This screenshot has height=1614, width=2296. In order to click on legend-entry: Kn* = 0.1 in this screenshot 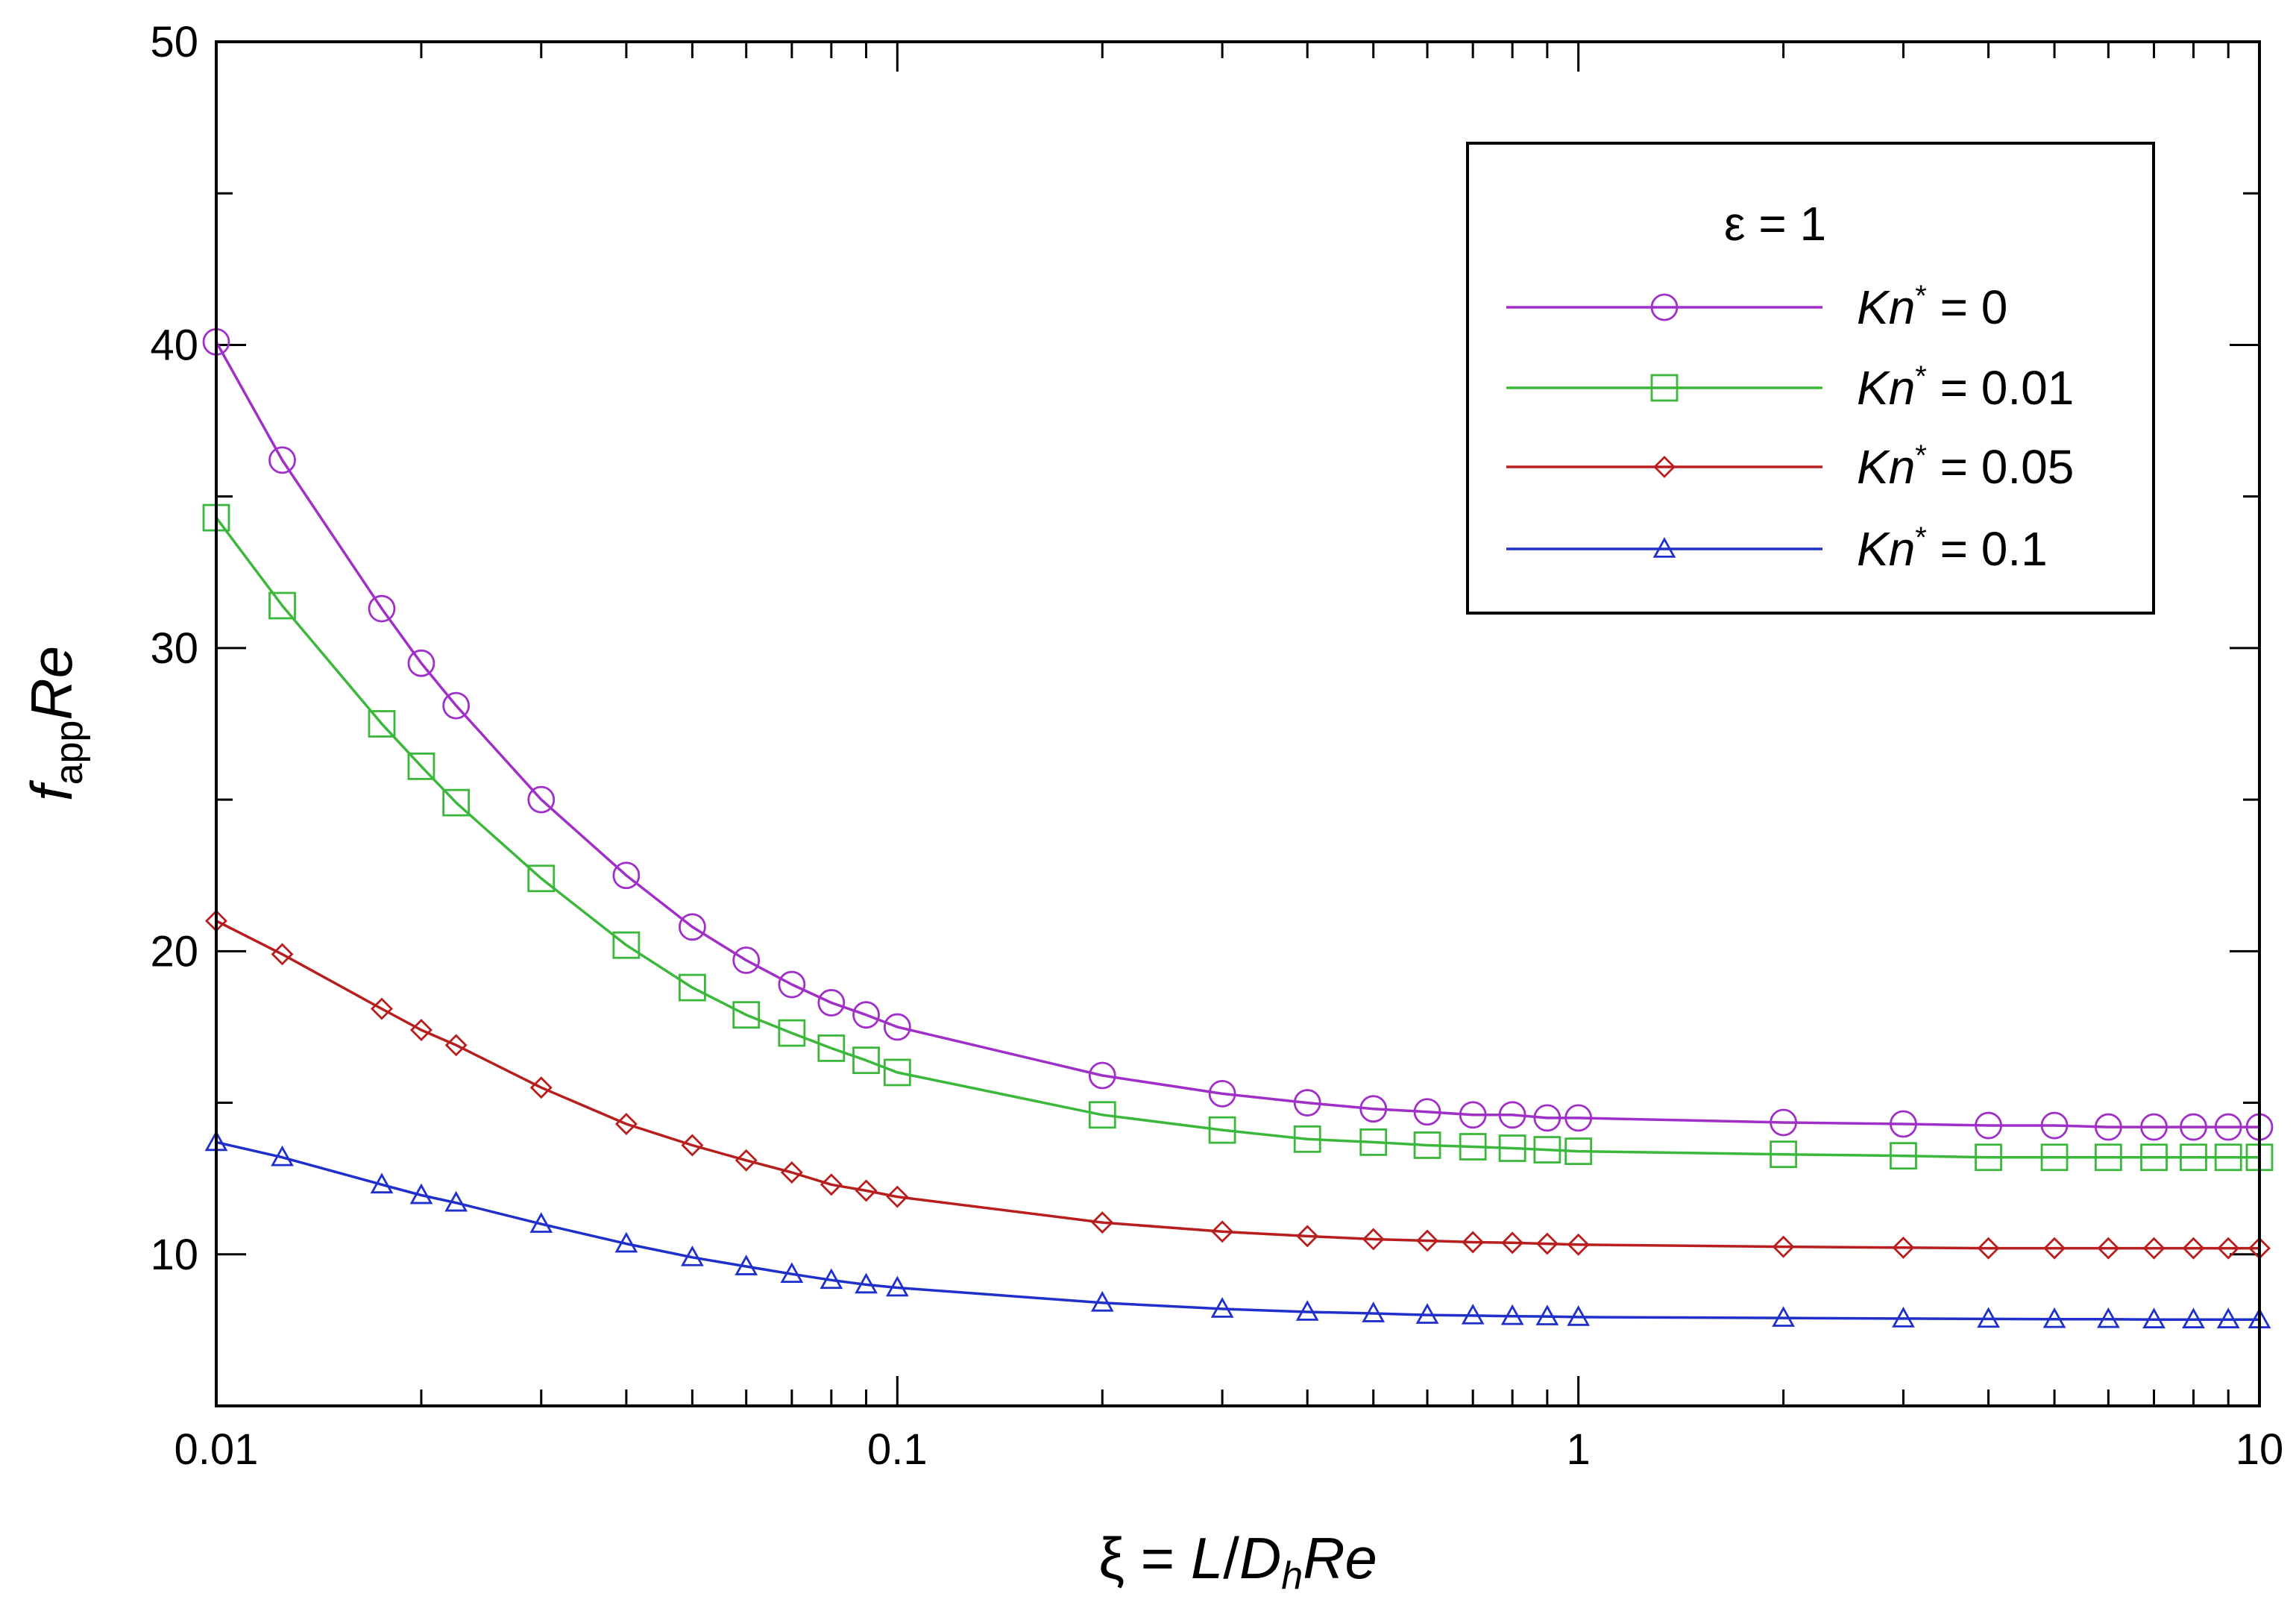, I will do `click(1777, 548)`.